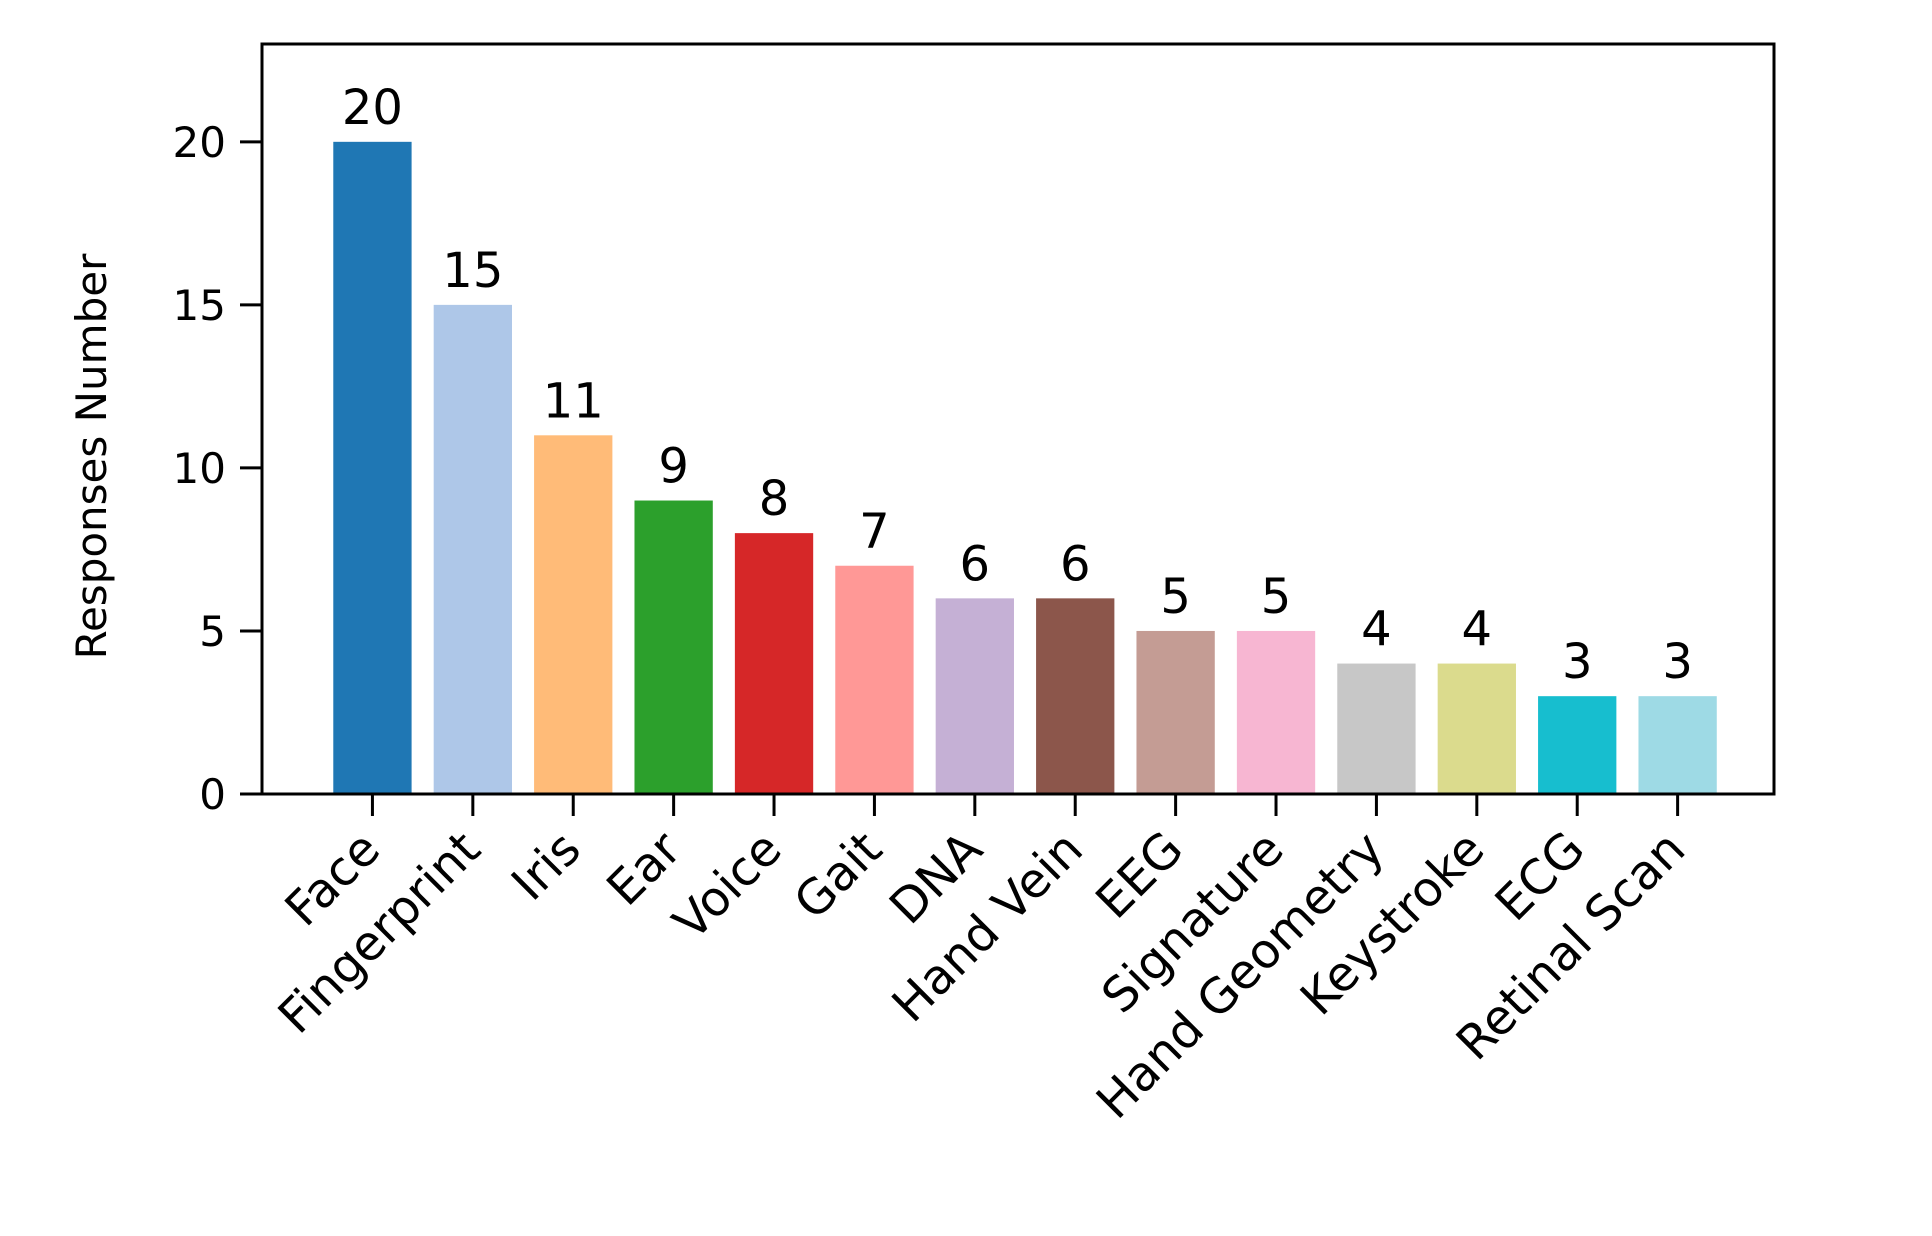 The width and height of the screenshot is (1932, 1236). I want to click on data-label-hand-vein: 6, so click(1075, 564).